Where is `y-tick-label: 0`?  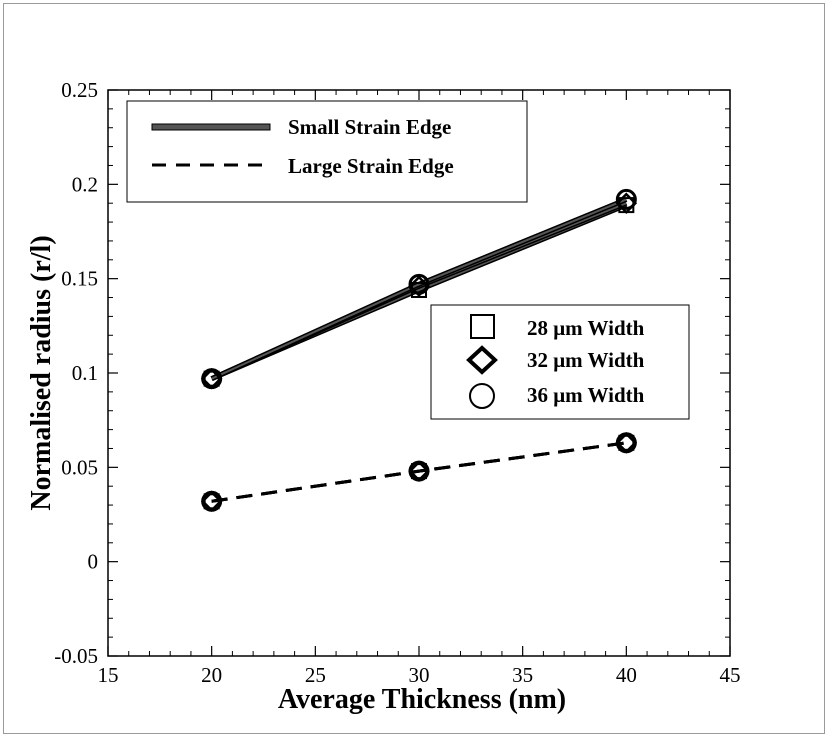 y-tick-label: 0 is located at coordinates (93, 562).